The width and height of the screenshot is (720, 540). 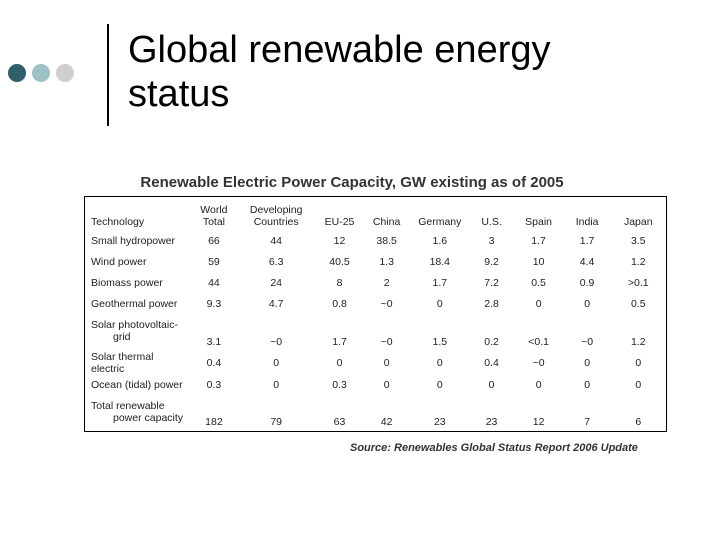 What do you see at coordinates (138, 363) in the screenshot?
I see `row-label: Solar thermal electric` at bounding box center [138, 363].